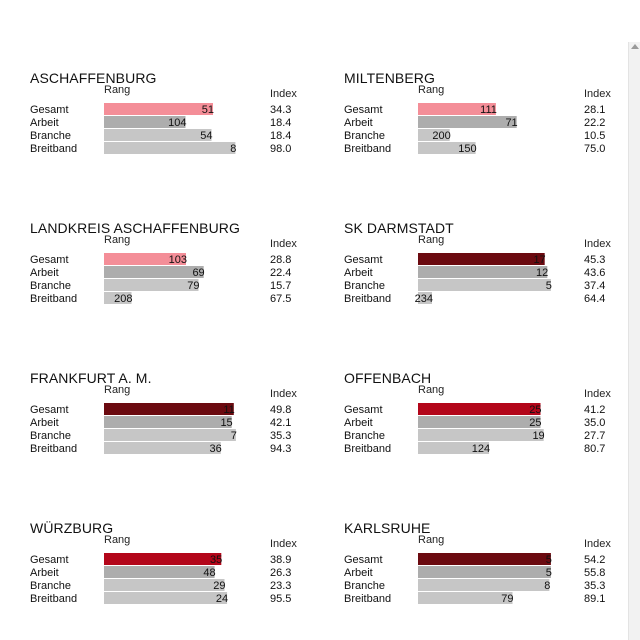  I want to click on index-value: 80.7, so click(594, 449).